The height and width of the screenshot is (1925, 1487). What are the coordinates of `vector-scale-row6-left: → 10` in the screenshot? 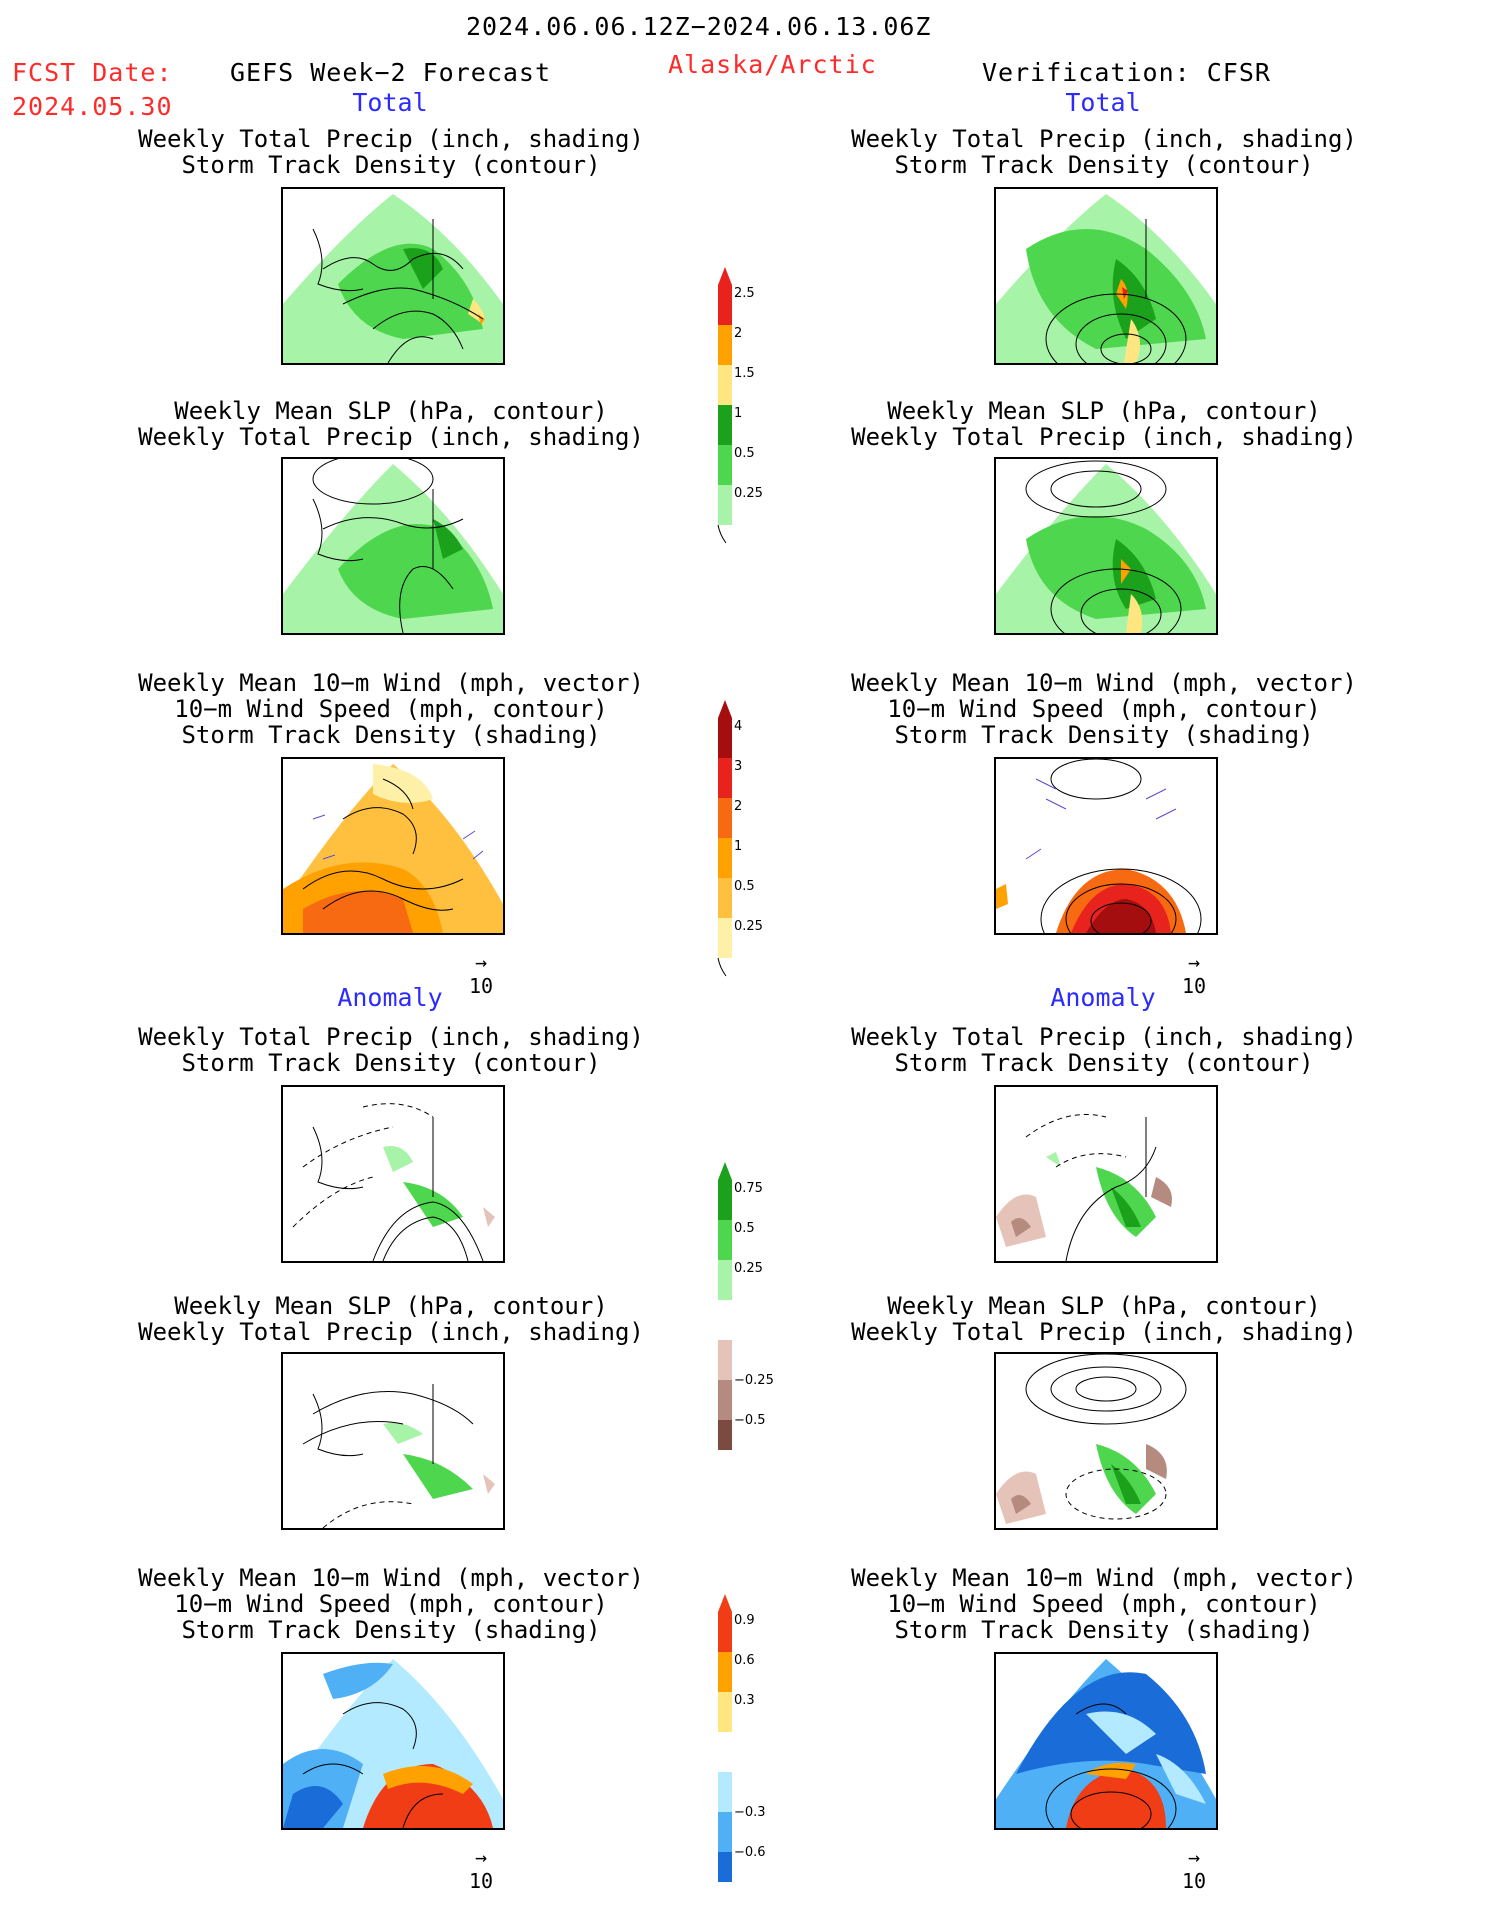 It's located at (481, 1869).